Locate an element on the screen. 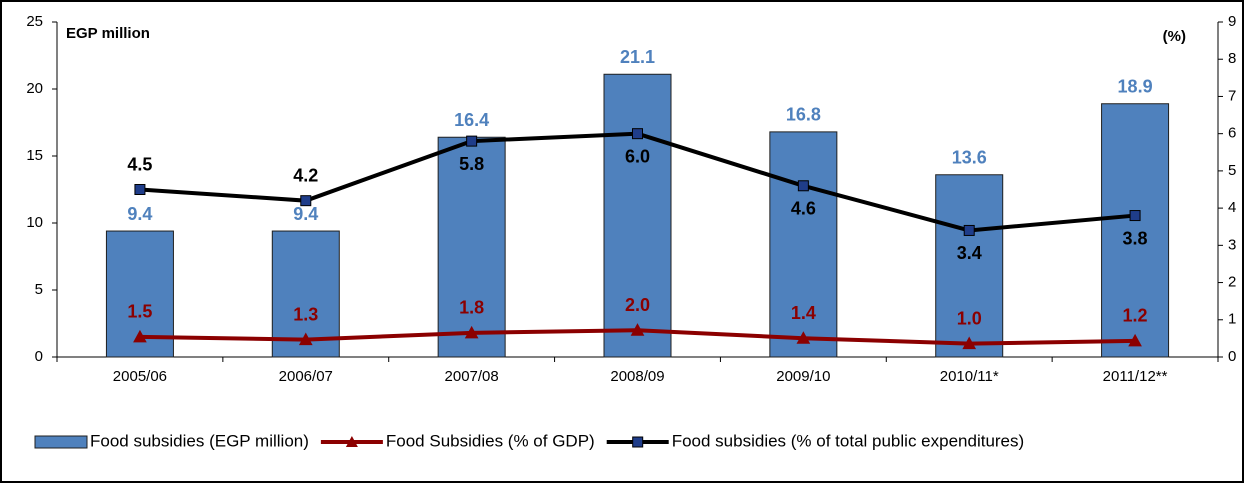 The height and width of the screenshot is (484, 1245). line-value-label: 1.0 is located at coordinates (969, 318).